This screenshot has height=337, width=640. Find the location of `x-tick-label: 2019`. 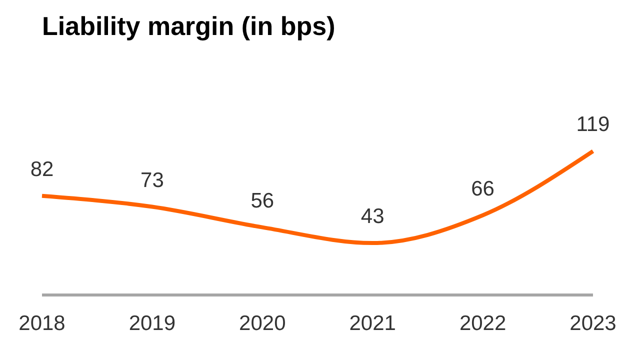

x-tick-label: 2019 is located at coordinates (152, 323).